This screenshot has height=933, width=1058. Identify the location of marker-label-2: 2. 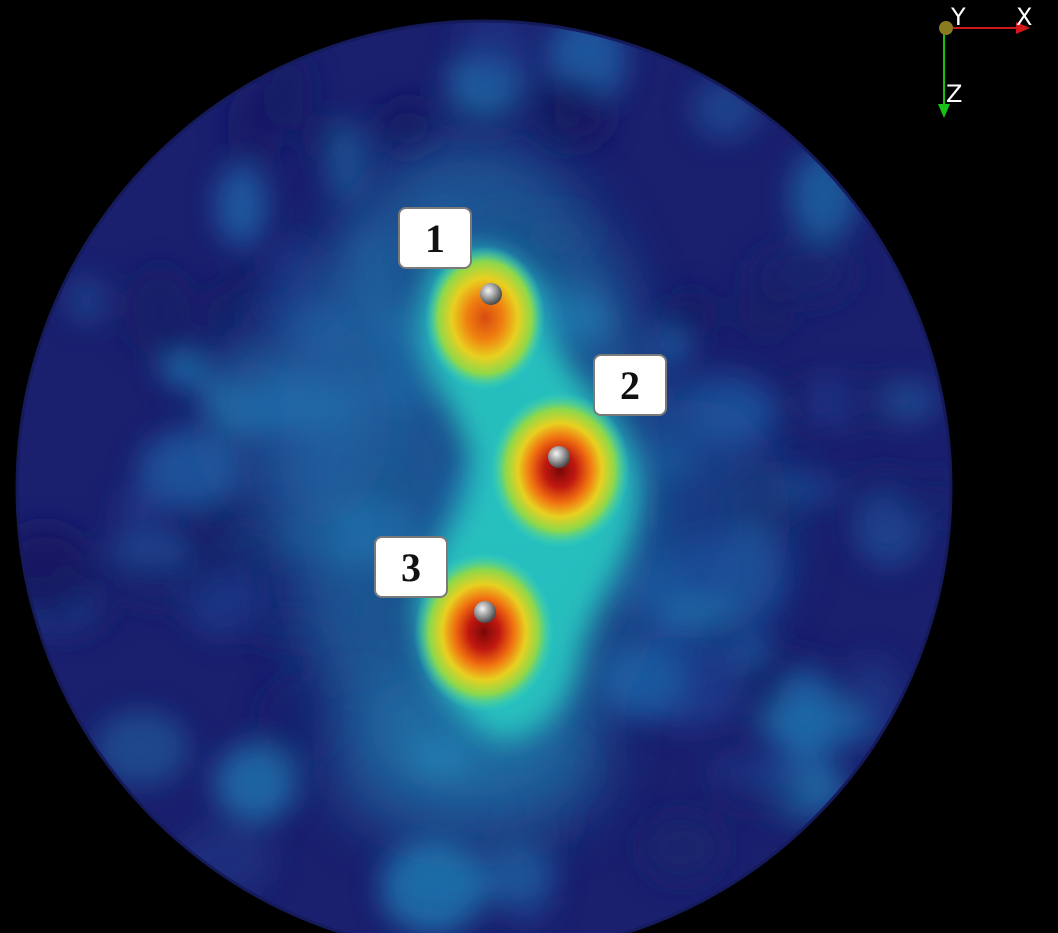
(630, 385).